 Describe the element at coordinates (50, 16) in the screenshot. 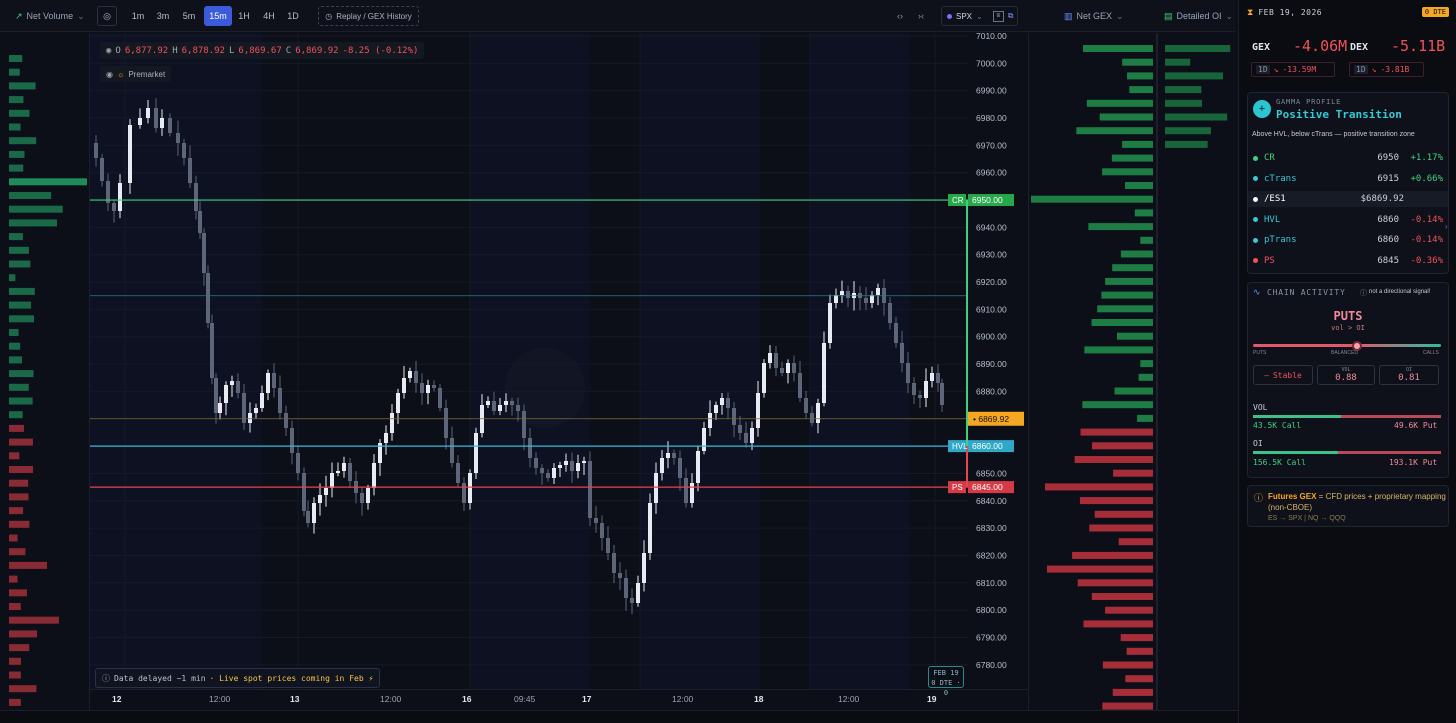

I see `net-volume-selector: ↗ Net Volume ⌄` at that location.